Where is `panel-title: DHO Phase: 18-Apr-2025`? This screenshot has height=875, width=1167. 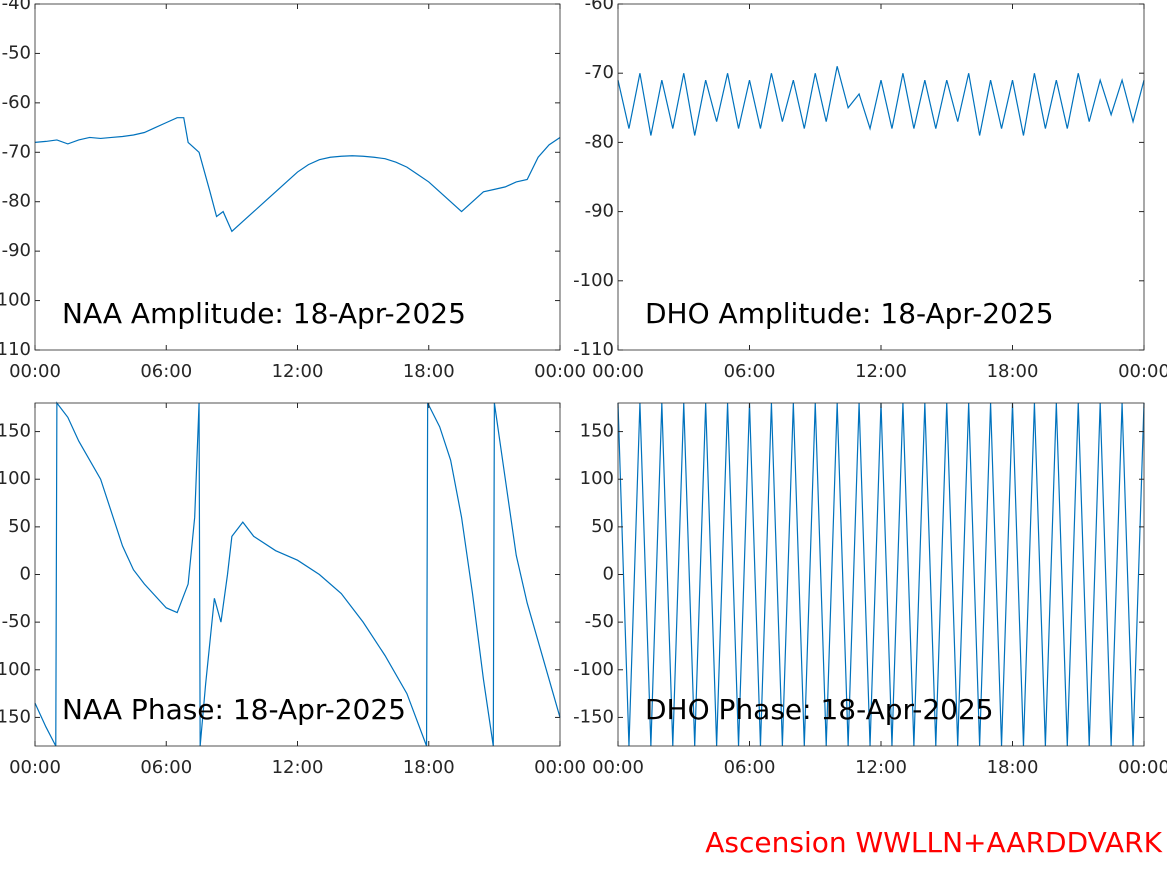
panel-title: DHO Phase: 18-Apr-2025 is located at coordinates (819, 709).